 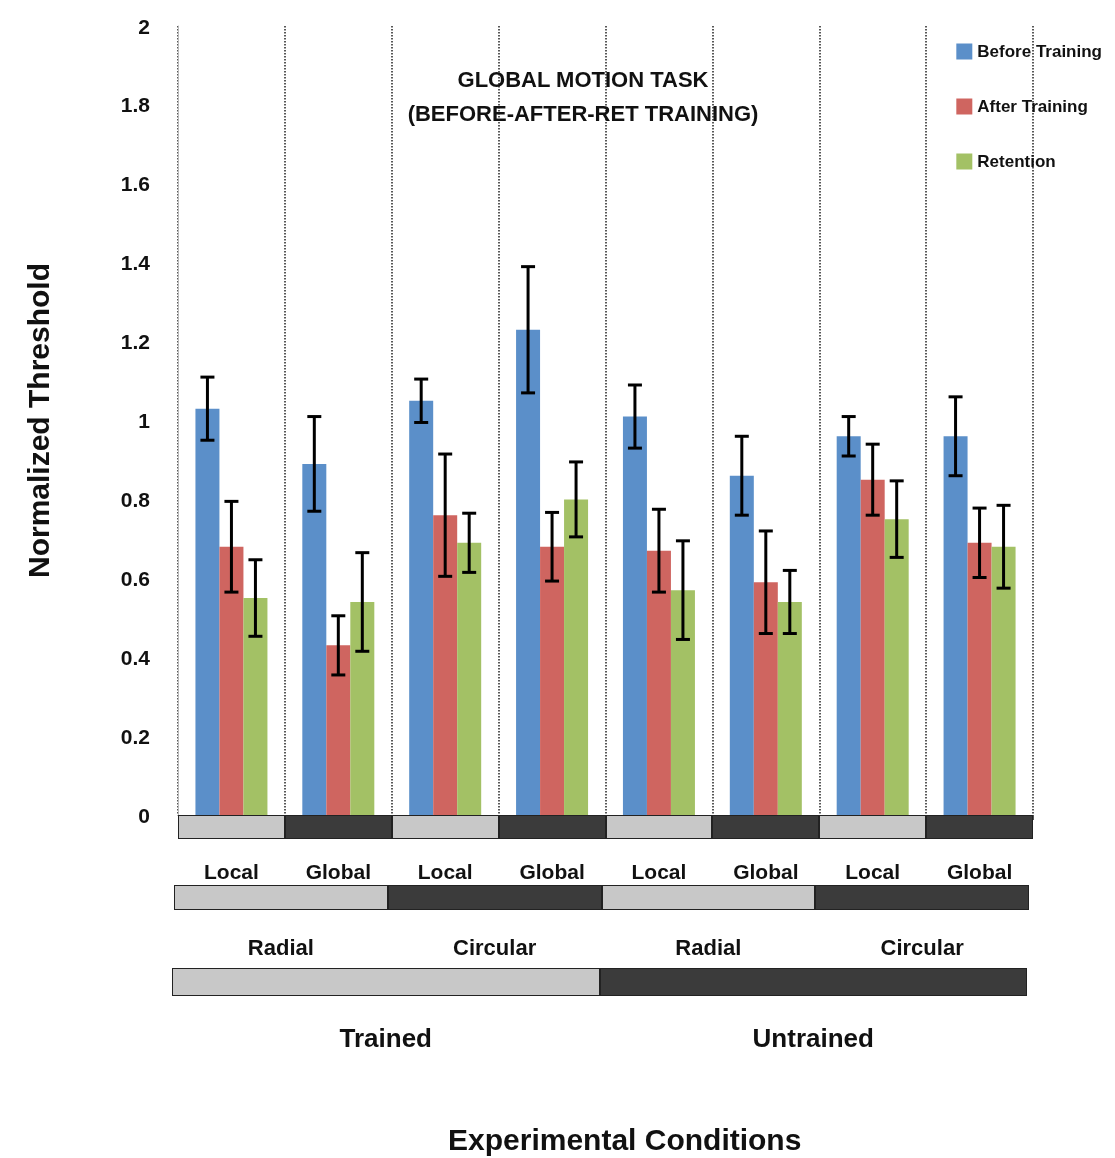 I want to click on legend-label: After Training, so click(x=1032, y=106).